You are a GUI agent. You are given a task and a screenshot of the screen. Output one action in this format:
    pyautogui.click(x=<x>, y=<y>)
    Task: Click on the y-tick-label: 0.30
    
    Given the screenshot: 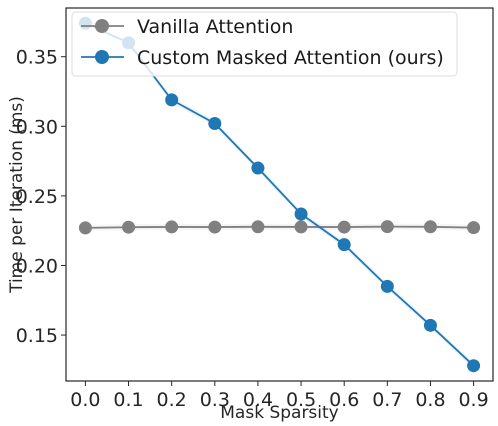 What is the action you would take?
    pyautogui.click(x=37, y=127)
    